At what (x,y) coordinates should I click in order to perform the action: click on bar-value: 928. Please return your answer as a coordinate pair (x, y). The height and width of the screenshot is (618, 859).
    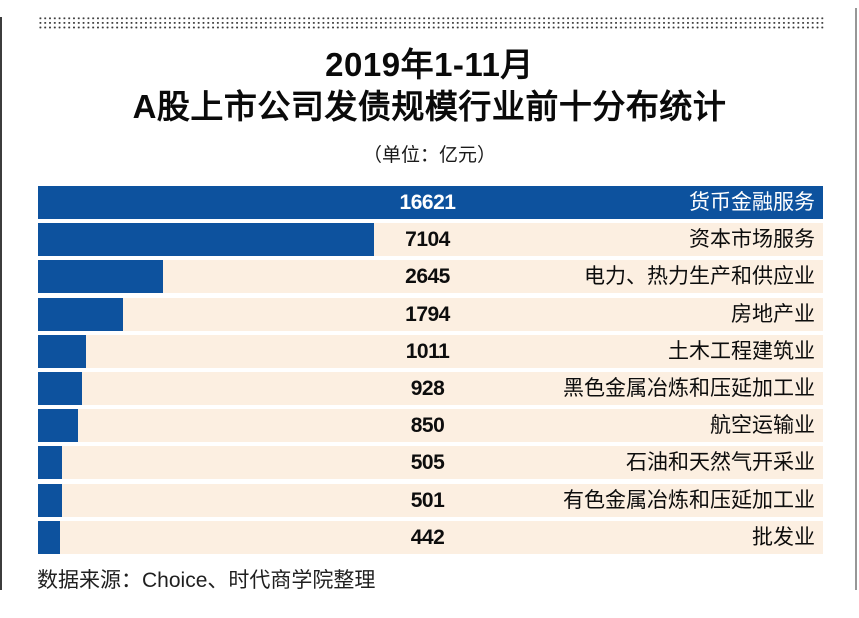
    Looking at the image, I should click on (427, 388).